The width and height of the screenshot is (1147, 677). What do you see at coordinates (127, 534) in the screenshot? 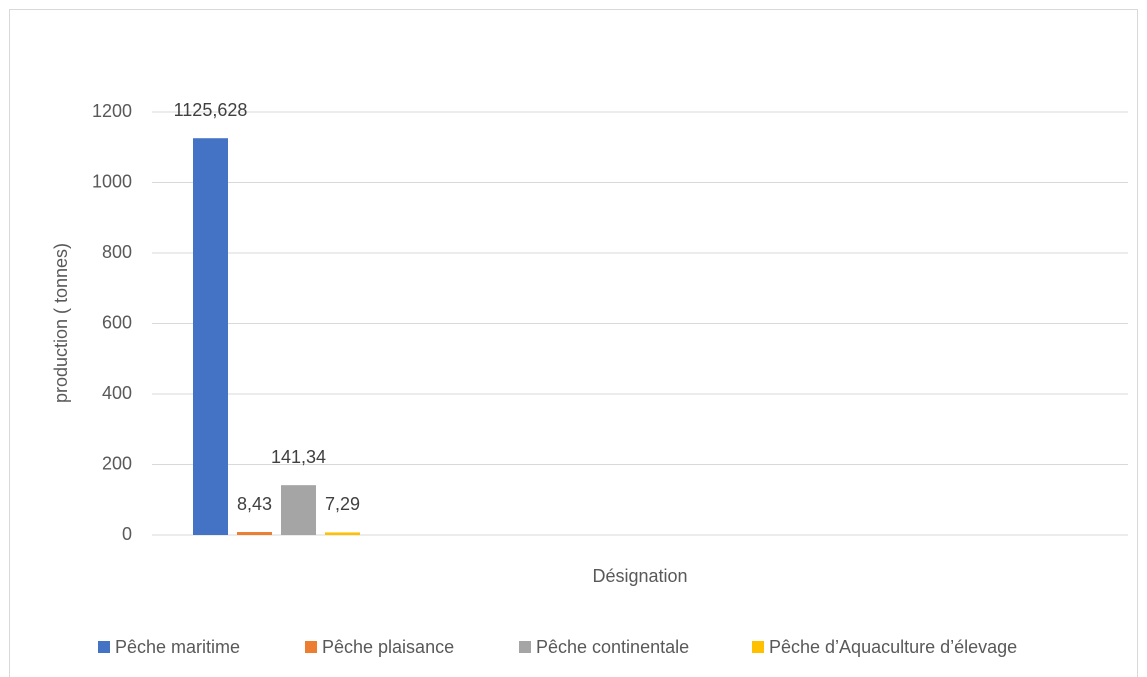
I see `y-tick-label: 0` at bounding box center [127, 534].